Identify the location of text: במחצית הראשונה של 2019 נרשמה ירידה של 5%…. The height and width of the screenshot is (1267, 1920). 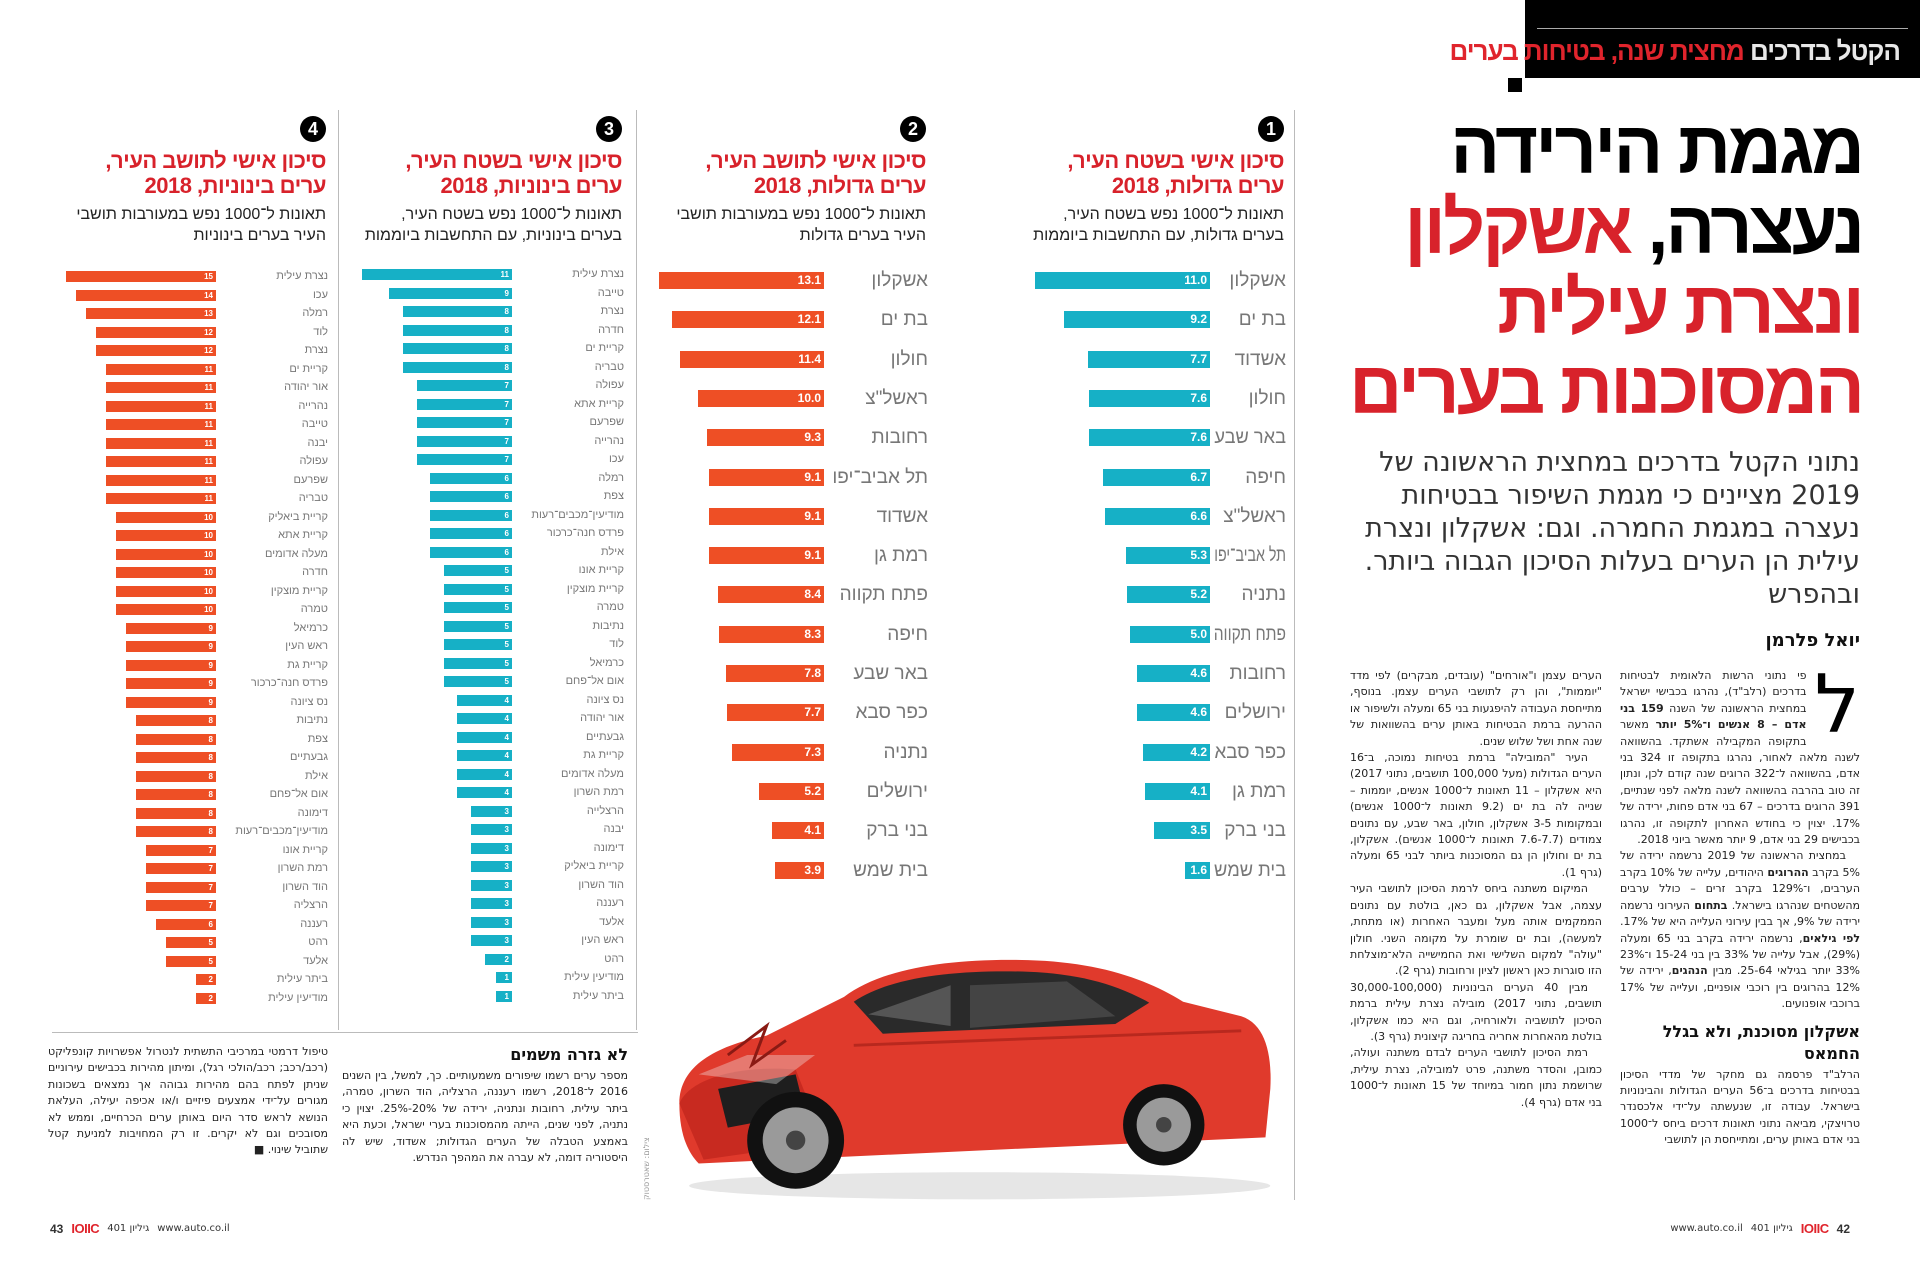
(1740, 864).